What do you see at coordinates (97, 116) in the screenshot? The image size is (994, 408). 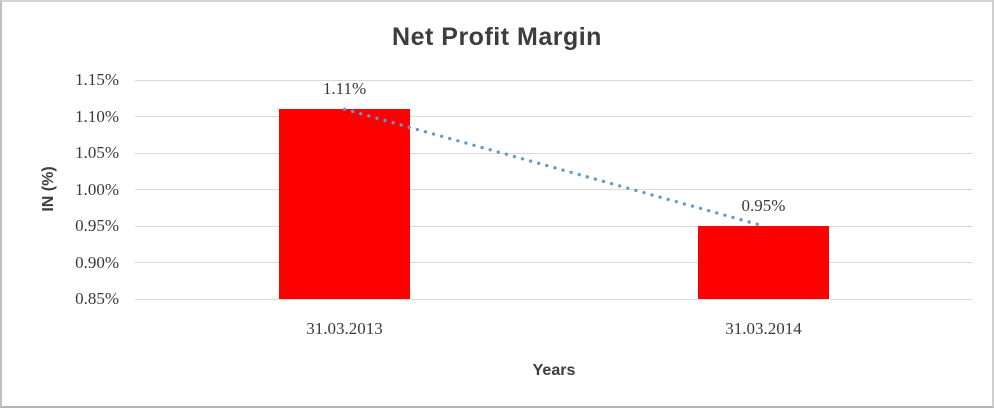 I see `y-axis-tick-label: 1.10%` at bounding box center [97, 116].